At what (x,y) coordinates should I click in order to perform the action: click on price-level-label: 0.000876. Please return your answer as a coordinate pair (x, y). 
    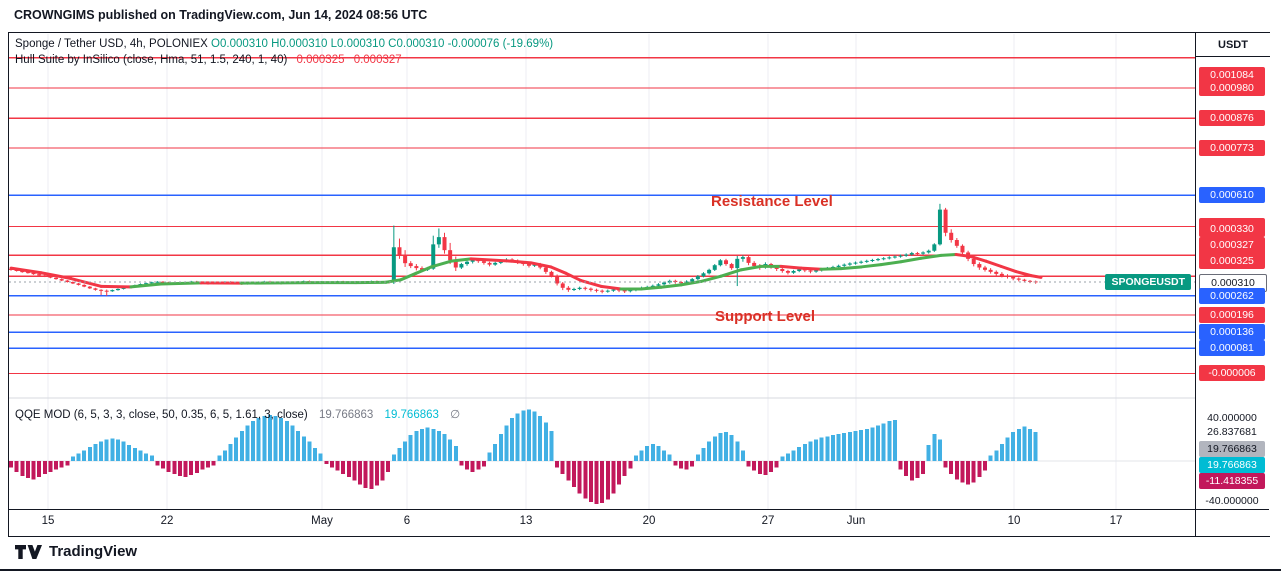
    Looking at the image, I should click on (1232, 118).